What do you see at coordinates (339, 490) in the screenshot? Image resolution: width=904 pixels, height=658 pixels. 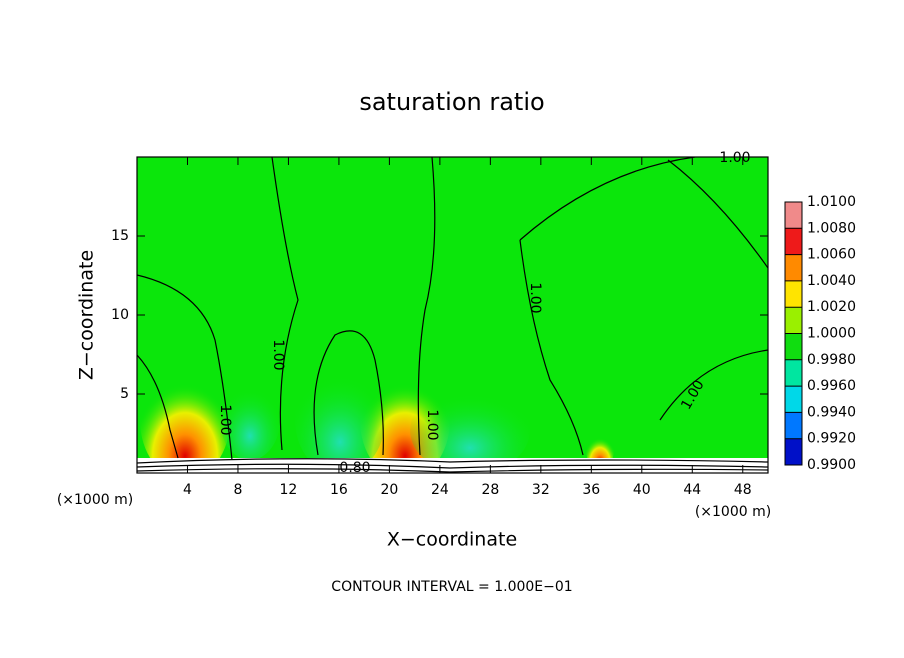 I see `x-tick-label: 16` at bounding box center [339, 490].